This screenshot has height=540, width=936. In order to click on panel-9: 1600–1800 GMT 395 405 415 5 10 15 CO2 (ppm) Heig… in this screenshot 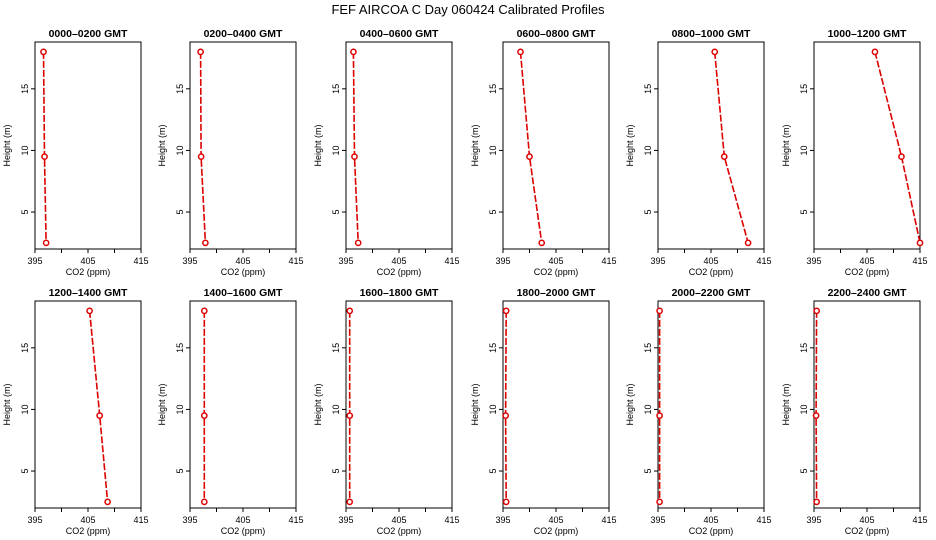, I will do `click(386, 411)`.